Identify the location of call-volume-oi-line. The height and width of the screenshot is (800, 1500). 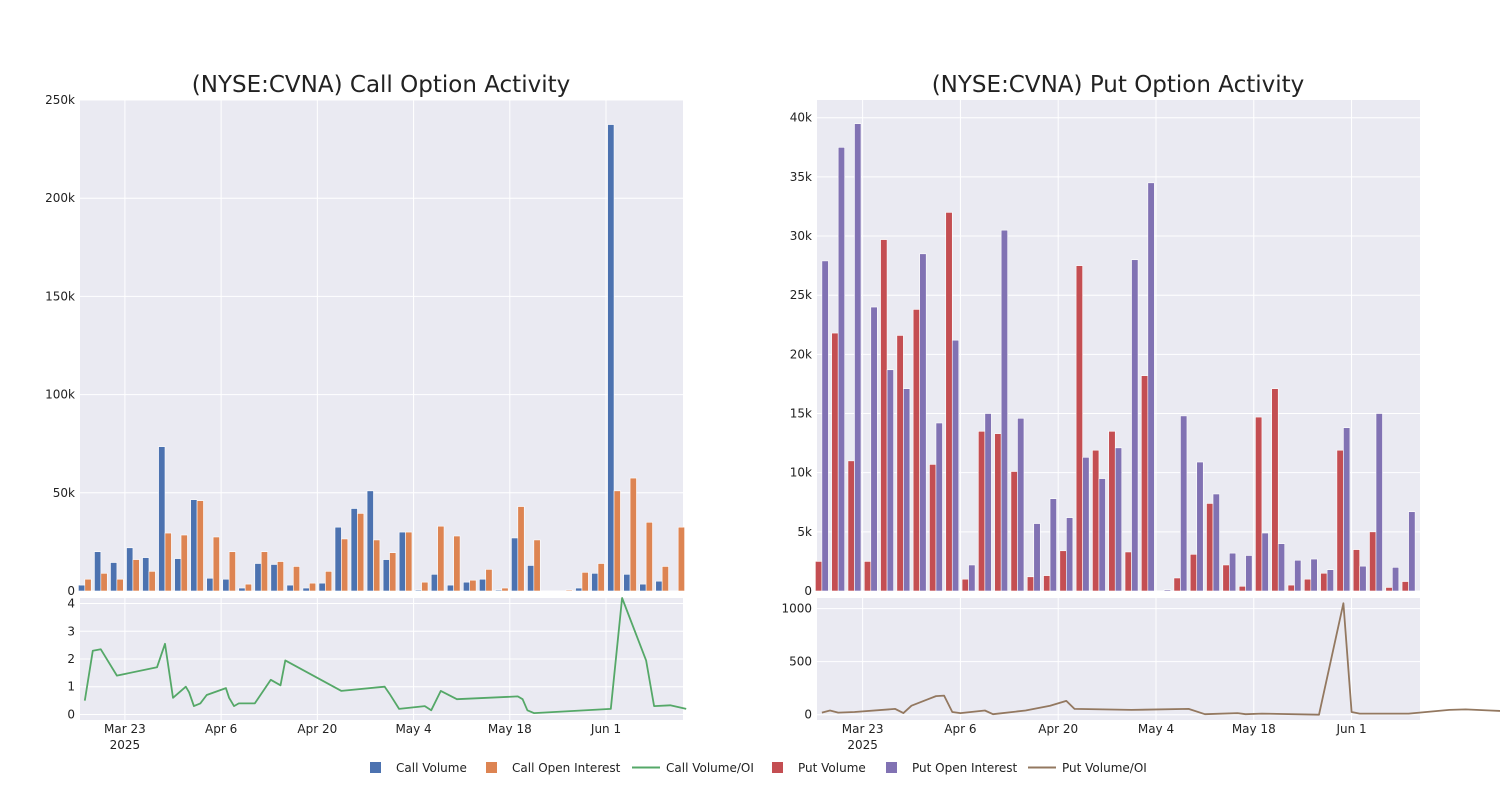
(385, 655).